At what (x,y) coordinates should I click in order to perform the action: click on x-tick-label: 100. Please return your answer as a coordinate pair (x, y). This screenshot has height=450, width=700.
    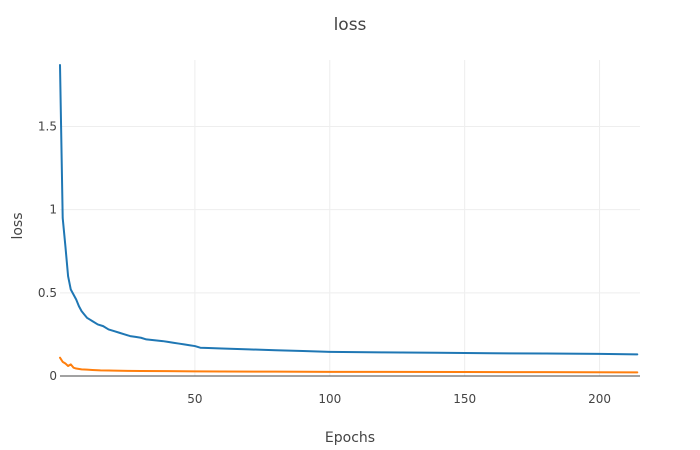
    Looking at the image, I should click on (329, 399).